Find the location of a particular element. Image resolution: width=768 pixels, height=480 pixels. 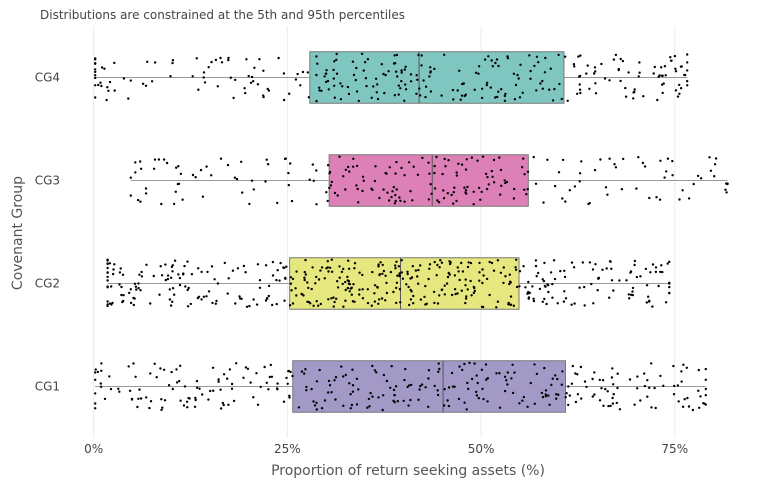

box-cg4 is located at coordinates (437, 77).